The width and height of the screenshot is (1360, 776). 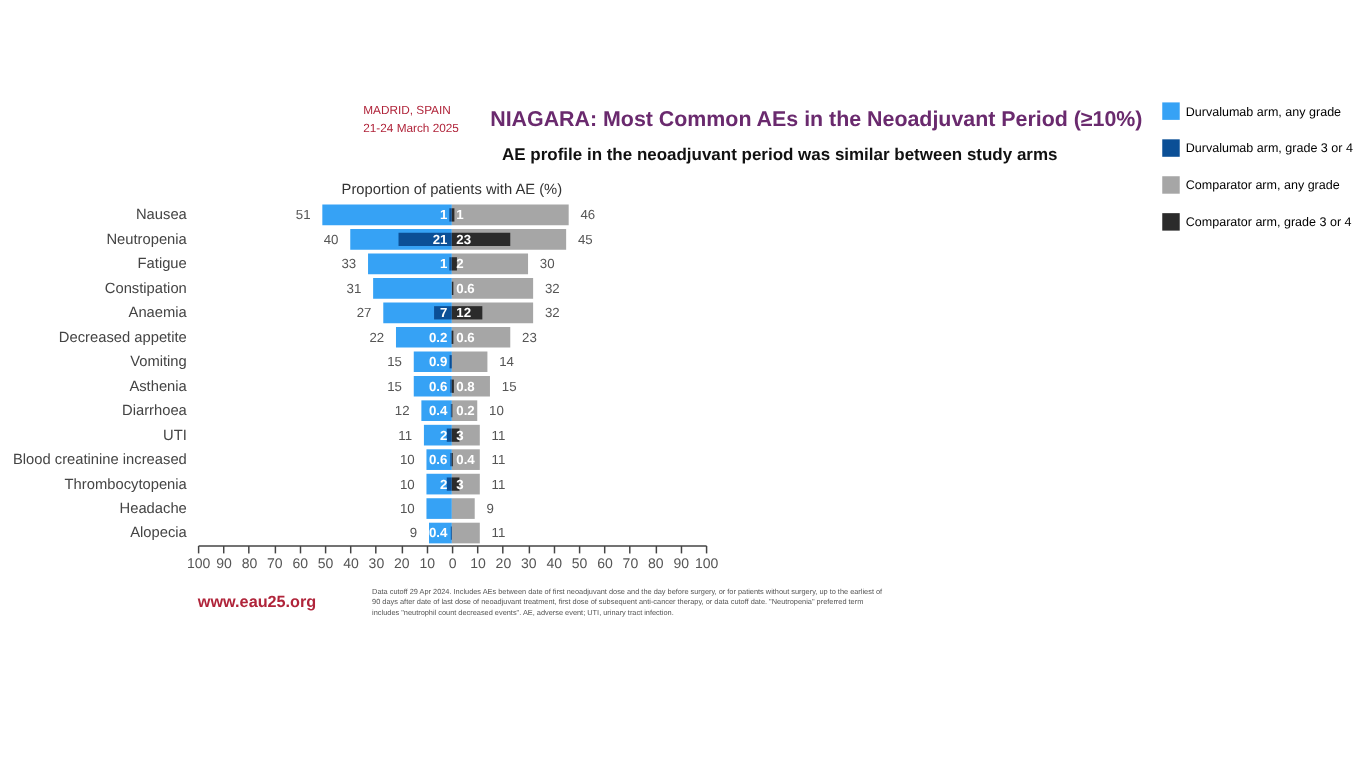 What do you see at coordinates (147, 238) in the screenshot?
I see `y-tick-label: Neutropenia` at bounding box center [147, 238].